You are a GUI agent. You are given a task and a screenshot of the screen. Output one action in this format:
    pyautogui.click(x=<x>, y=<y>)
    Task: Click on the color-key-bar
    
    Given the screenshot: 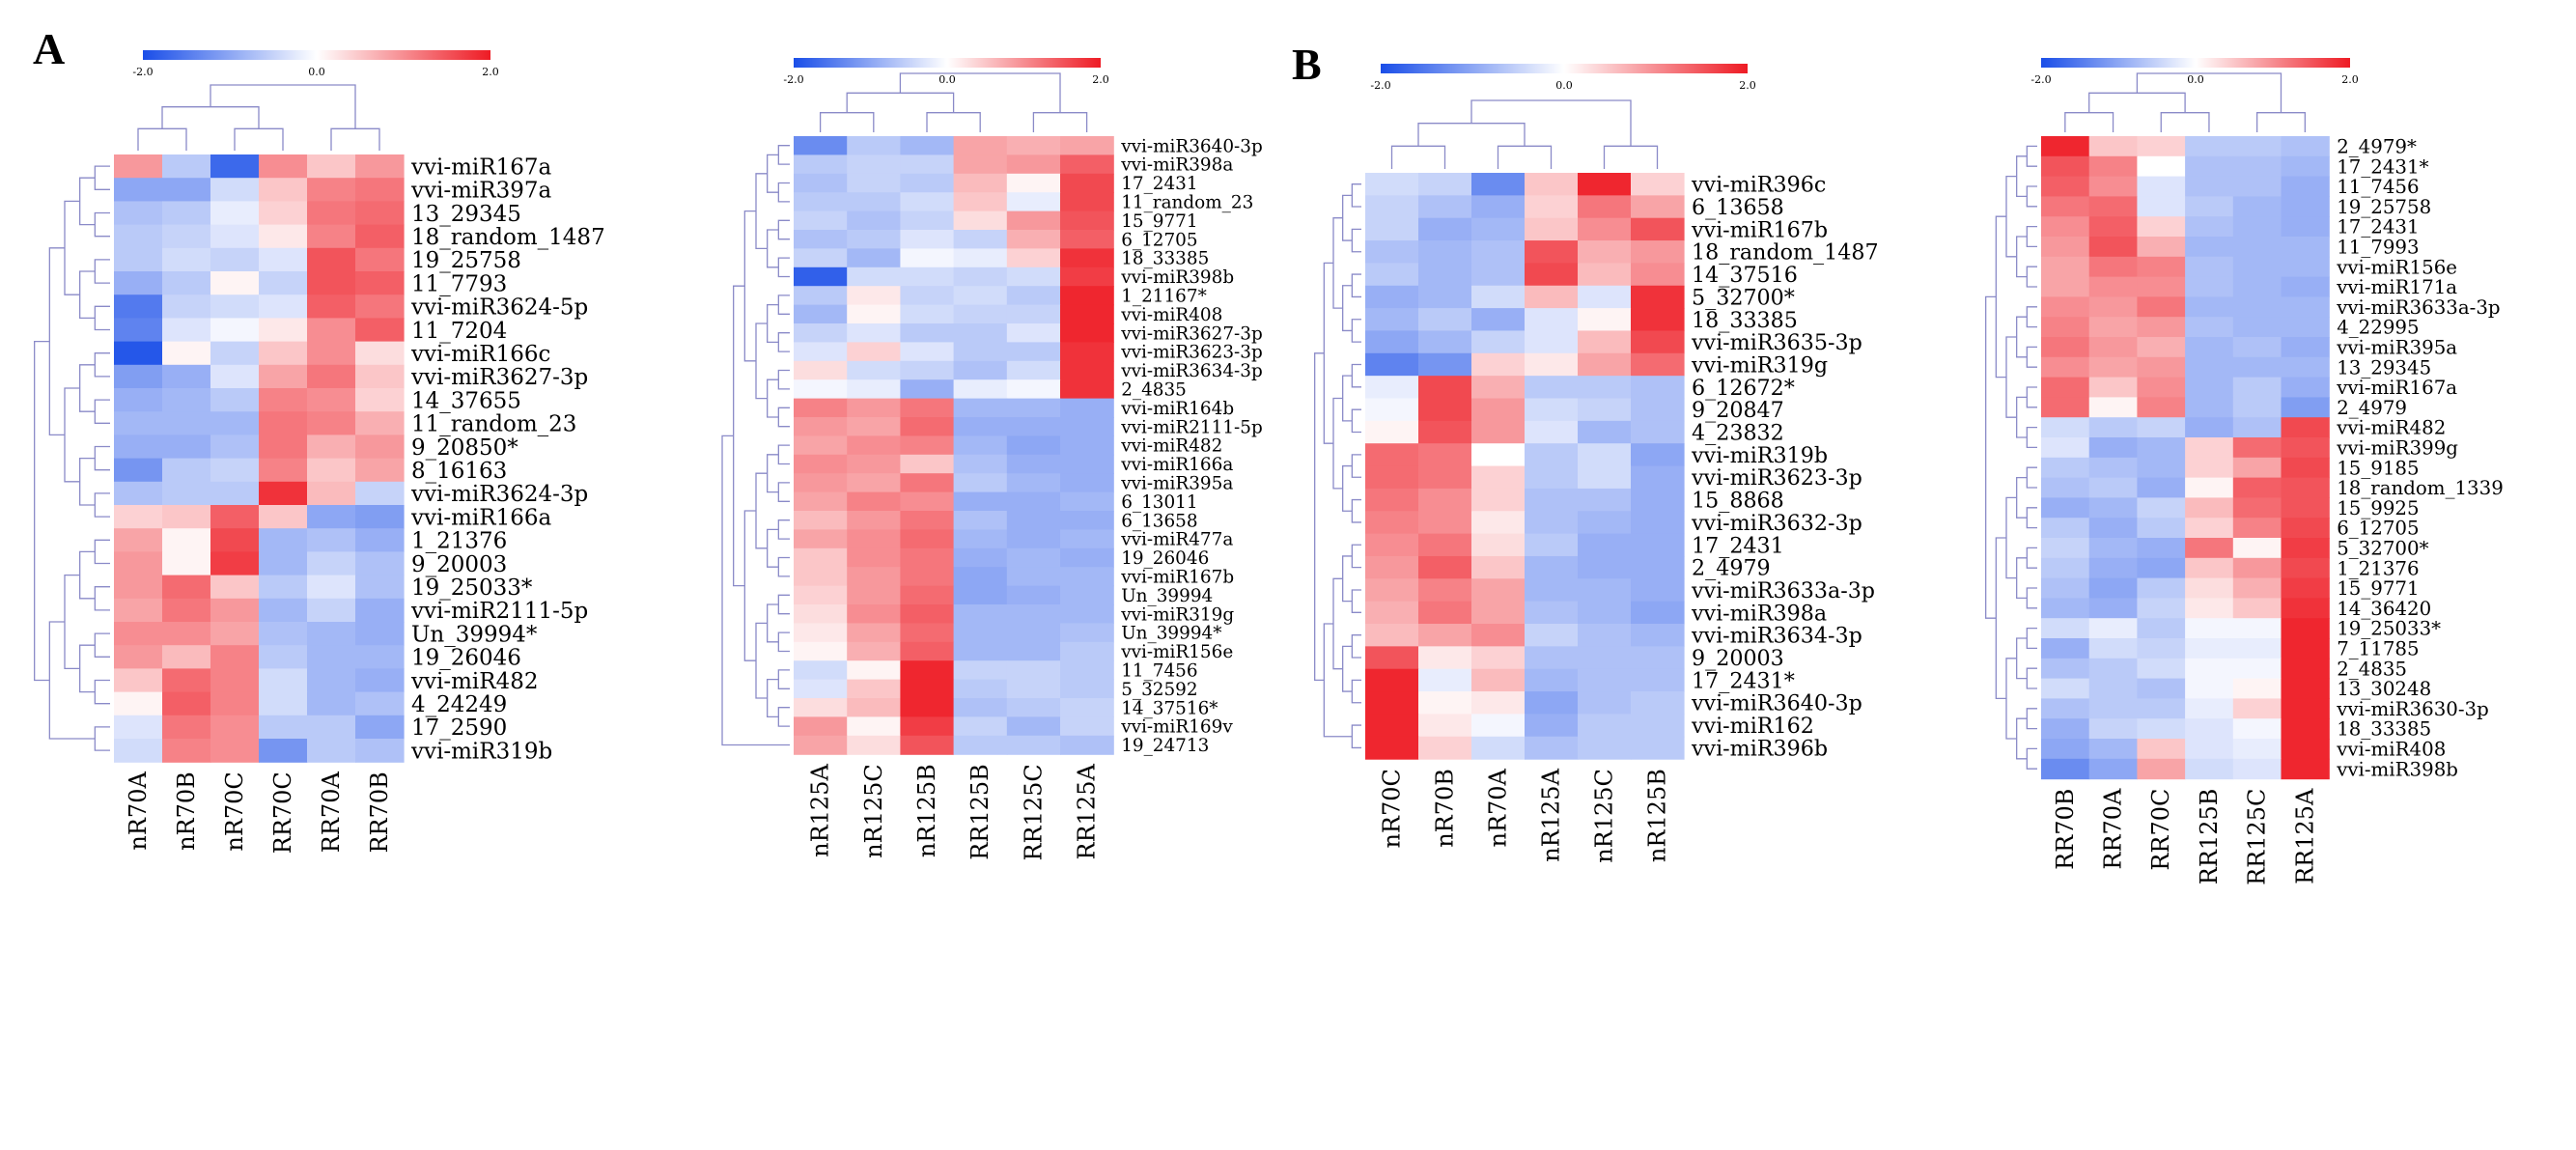 What is the action you would take?
    pyautogui.click(x=317, y=55)
    